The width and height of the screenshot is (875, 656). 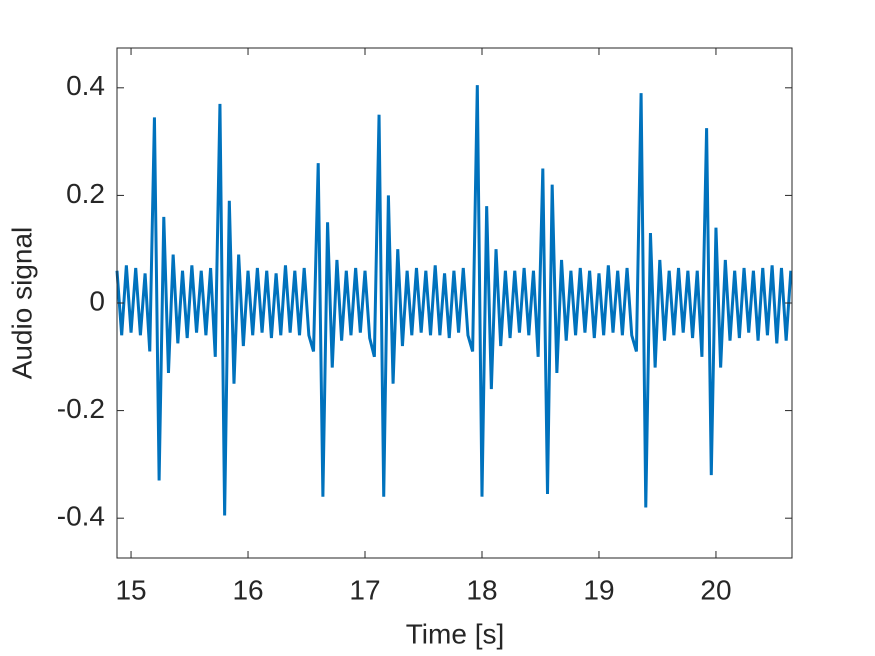 What do you see at coordinates (21, 303) in the screenshot?
I see `y-axis-label: Audio signal` at bounding box center [21, 303].